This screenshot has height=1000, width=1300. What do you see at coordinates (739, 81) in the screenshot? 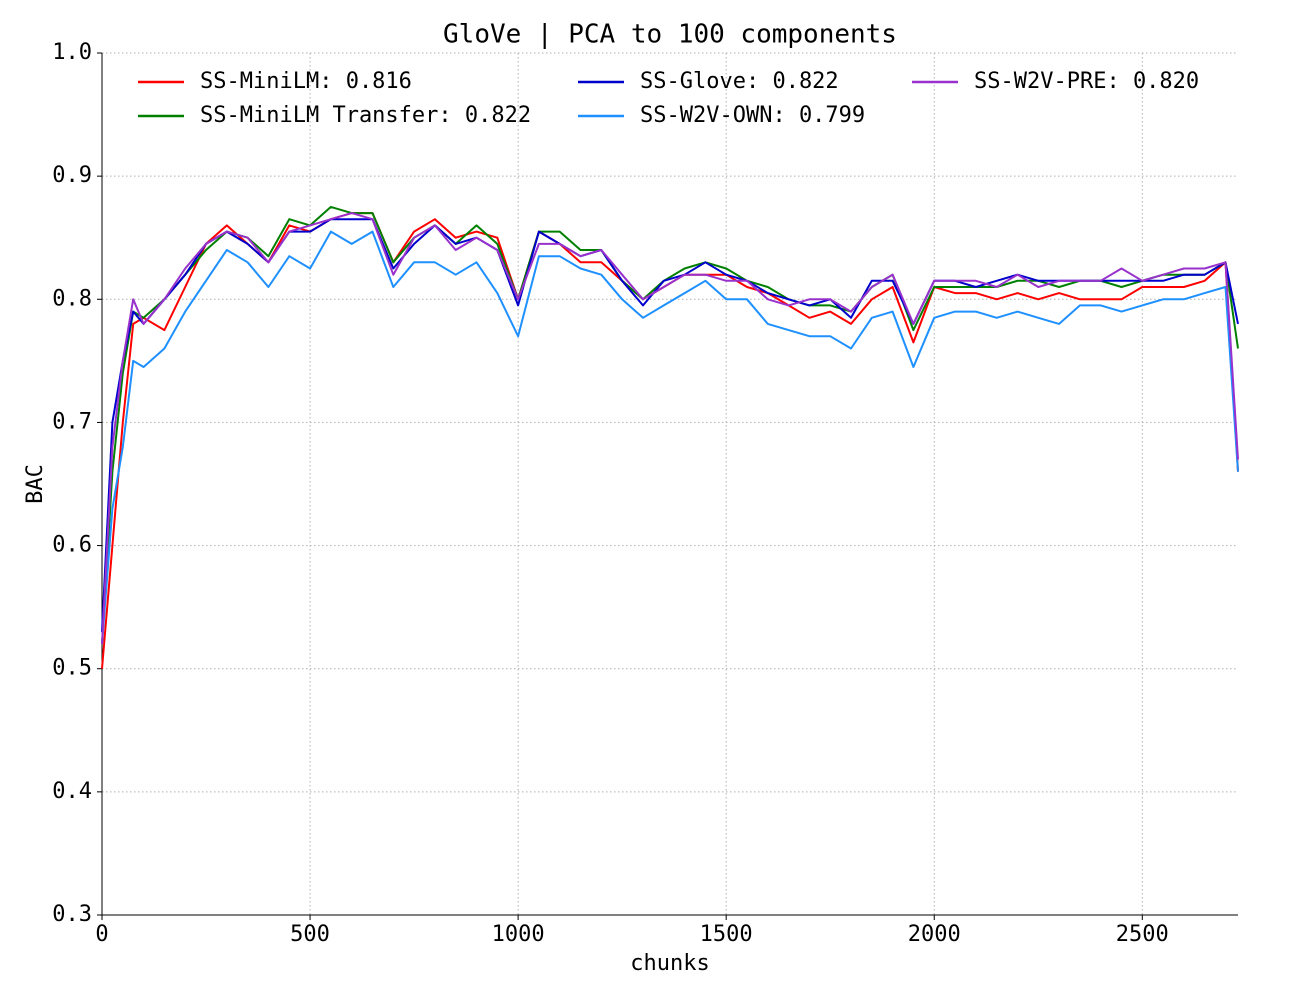
I see `legend-label: SS-Glove: 0.822` at bounding box center [739, 81].